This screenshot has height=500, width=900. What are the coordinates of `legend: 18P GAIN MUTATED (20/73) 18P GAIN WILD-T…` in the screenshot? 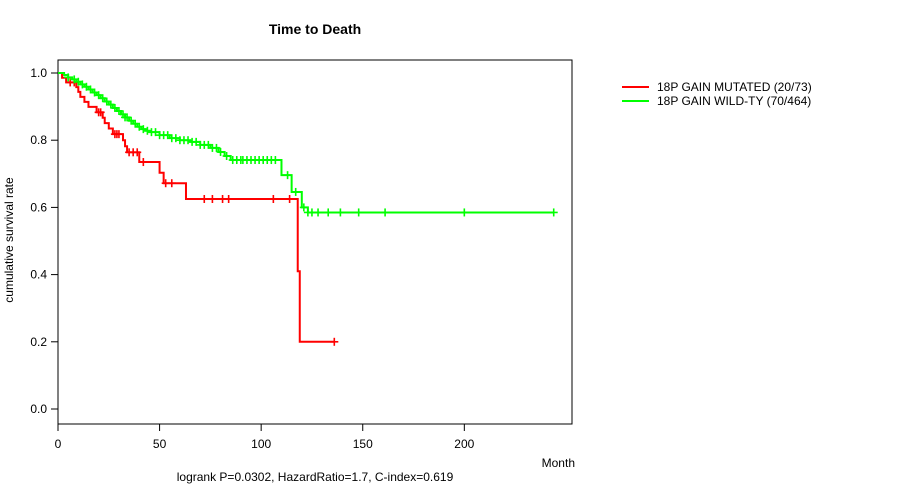 It's located at (717, 94).